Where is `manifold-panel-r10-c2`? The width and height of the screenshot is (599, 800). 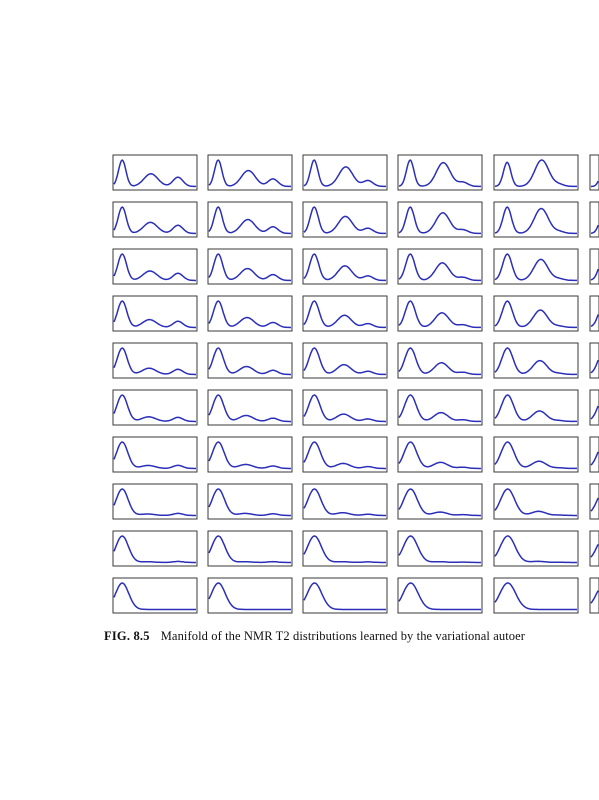 manifold-panel-r10-c2 is located at coordinates (250, 595).